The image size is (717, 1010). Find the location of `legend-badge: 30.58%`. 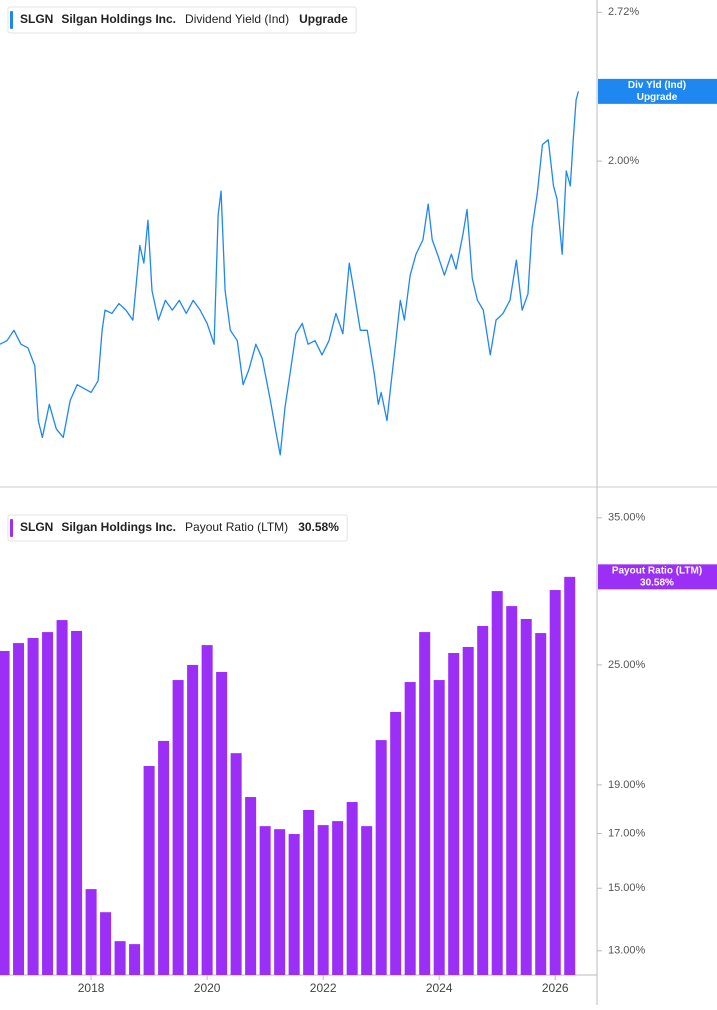

legend-badge: 30.58% is located at coordinates (318, 527).